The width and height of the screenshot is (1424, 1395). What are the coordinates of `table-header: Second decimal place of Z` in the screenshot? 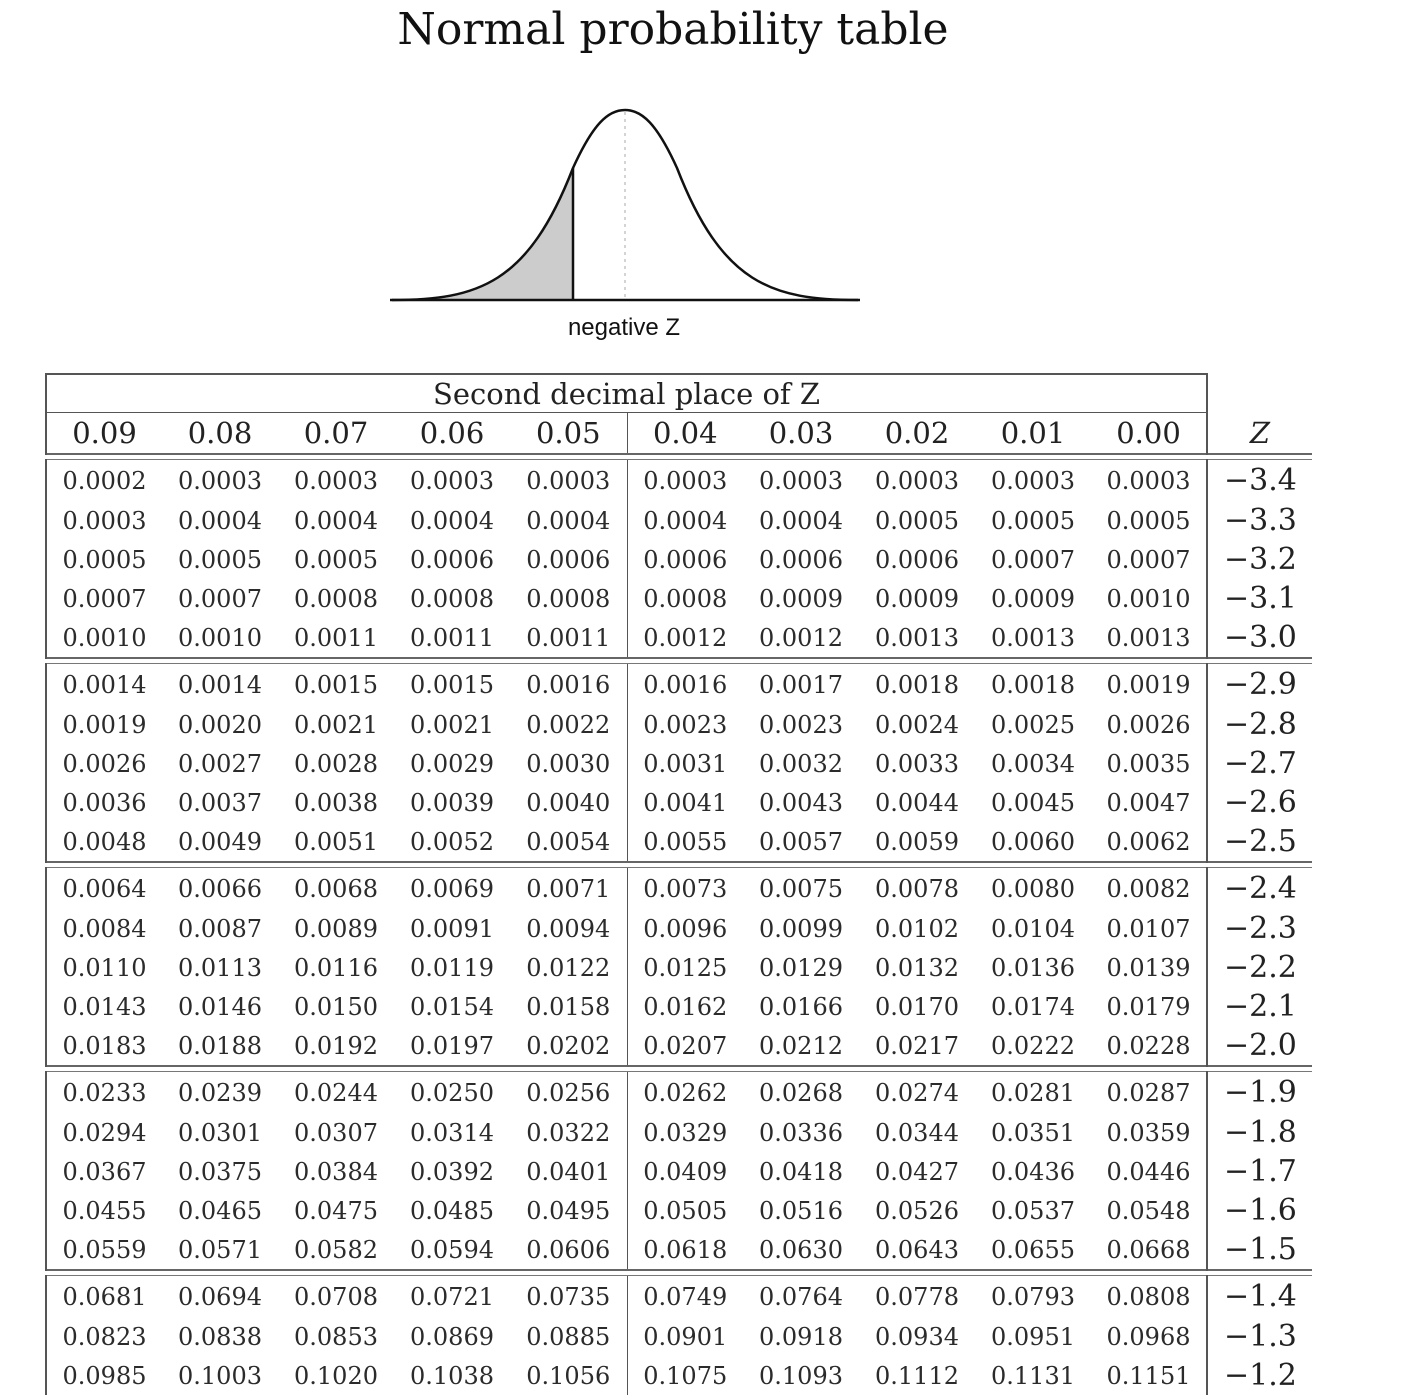 It's located at (626, 393).